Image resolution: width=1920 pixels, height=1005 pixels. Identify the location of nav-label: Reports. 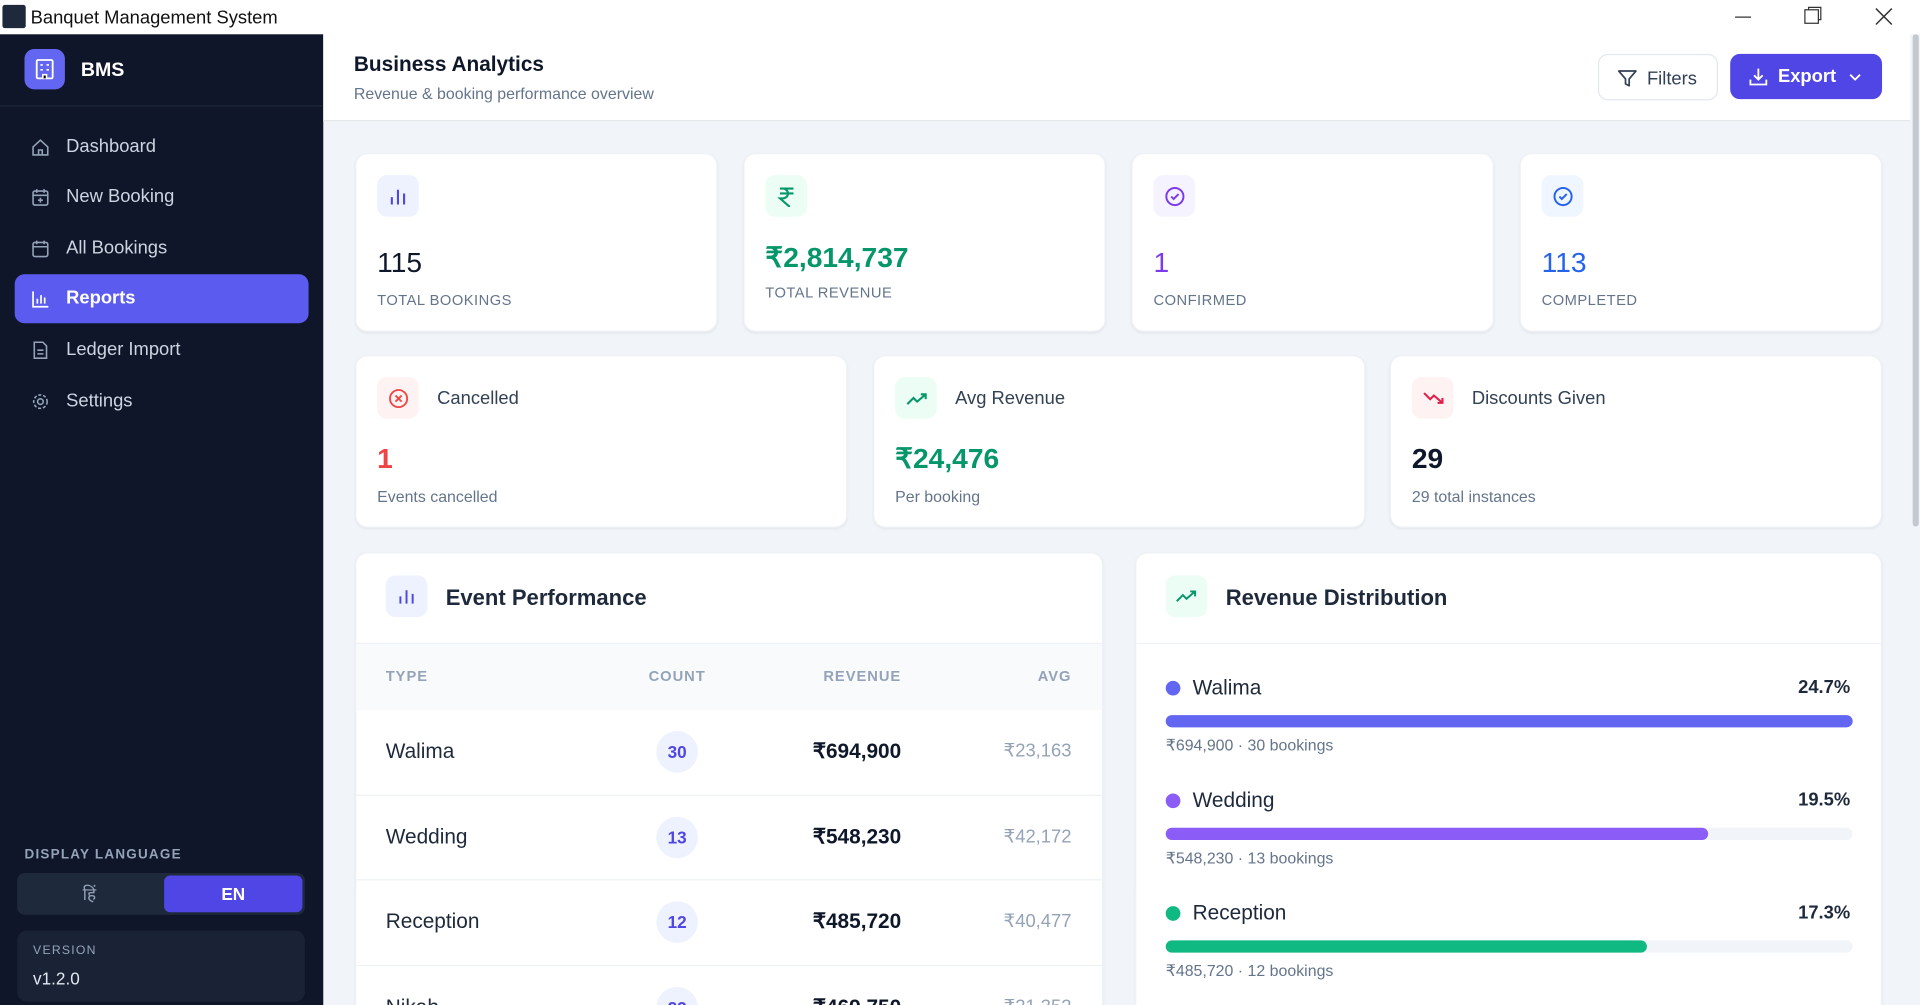
(101, 298).